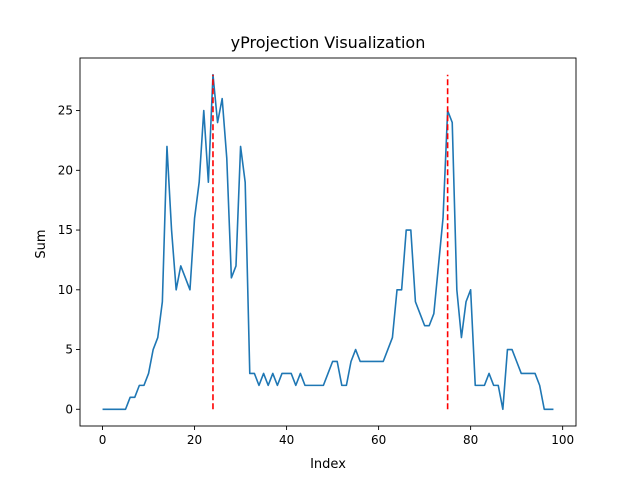  What do you see at coordinates (69, 409) in the screenshot?
I see `y-tick-label-0: 0` at bounding box center [69, 409].